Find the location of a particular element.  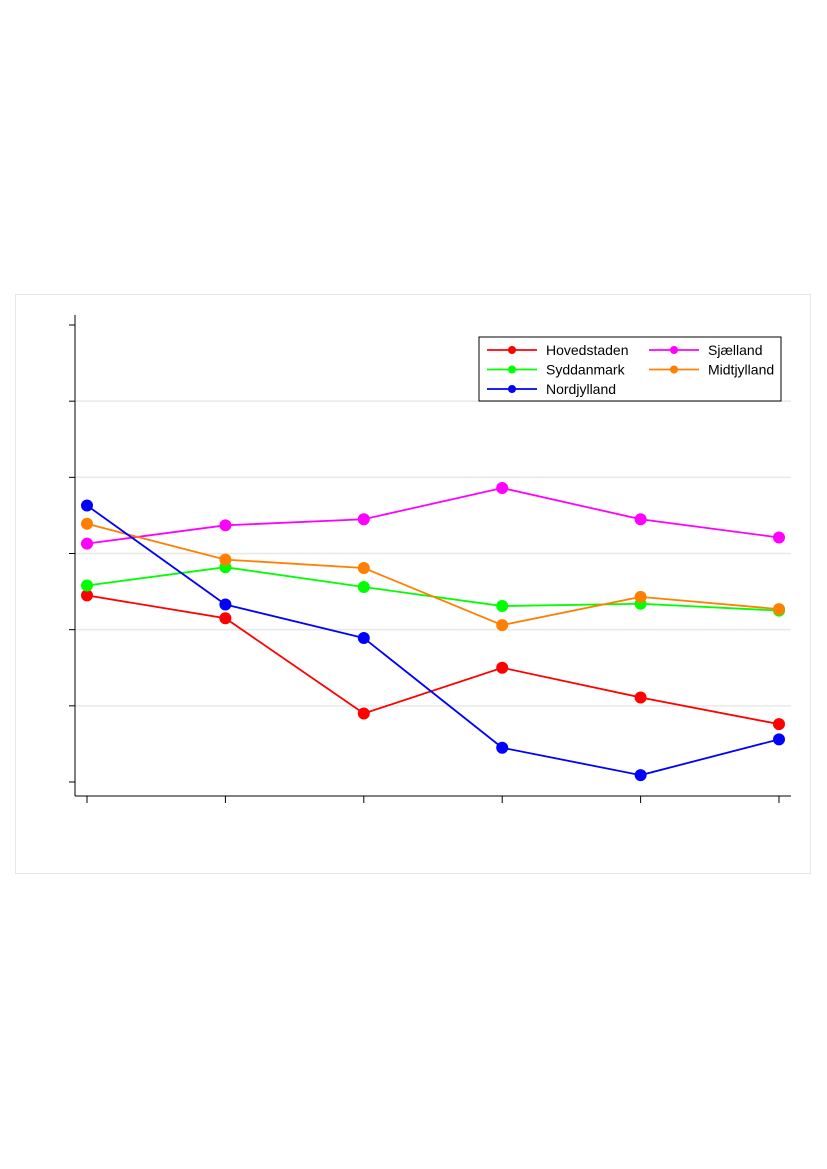

legend-entry-nordjylland: Nordjylland is located at coordinates (551, 389).